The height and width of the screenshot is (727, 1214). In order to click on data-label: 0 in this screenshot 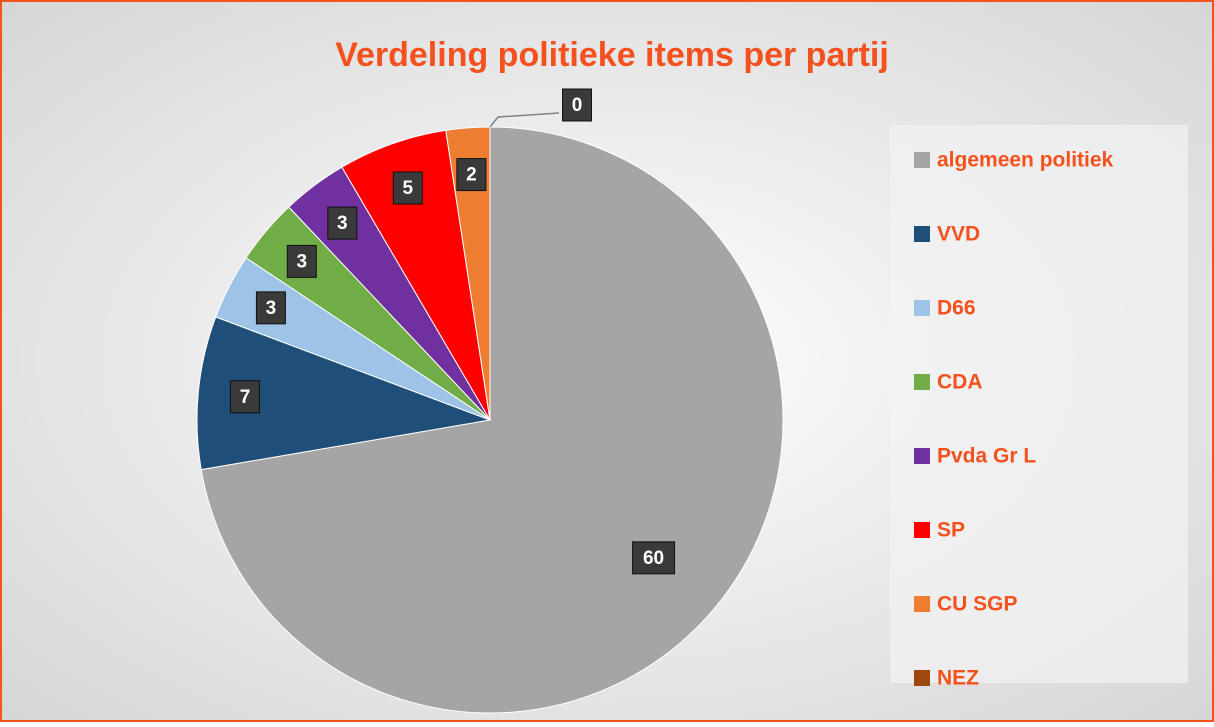, I will do `click(577, 105)`.